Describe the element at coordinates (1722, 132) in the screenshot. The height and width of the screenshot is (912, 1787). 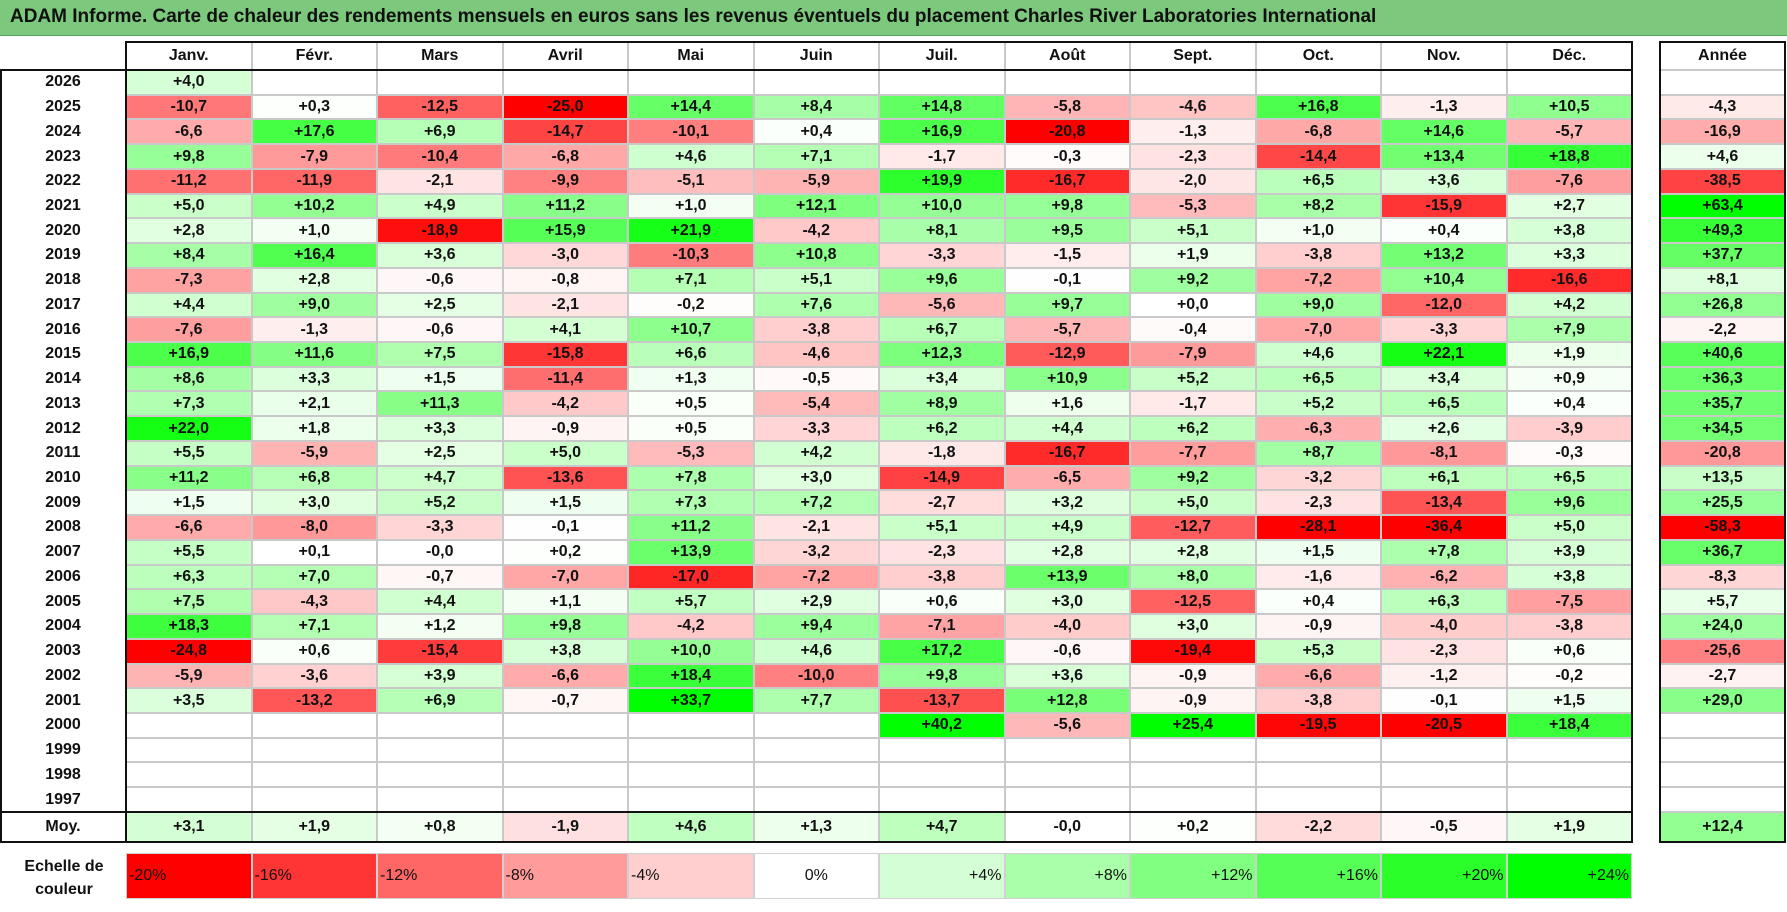
I see `annual-cell: -16,9` at that location.